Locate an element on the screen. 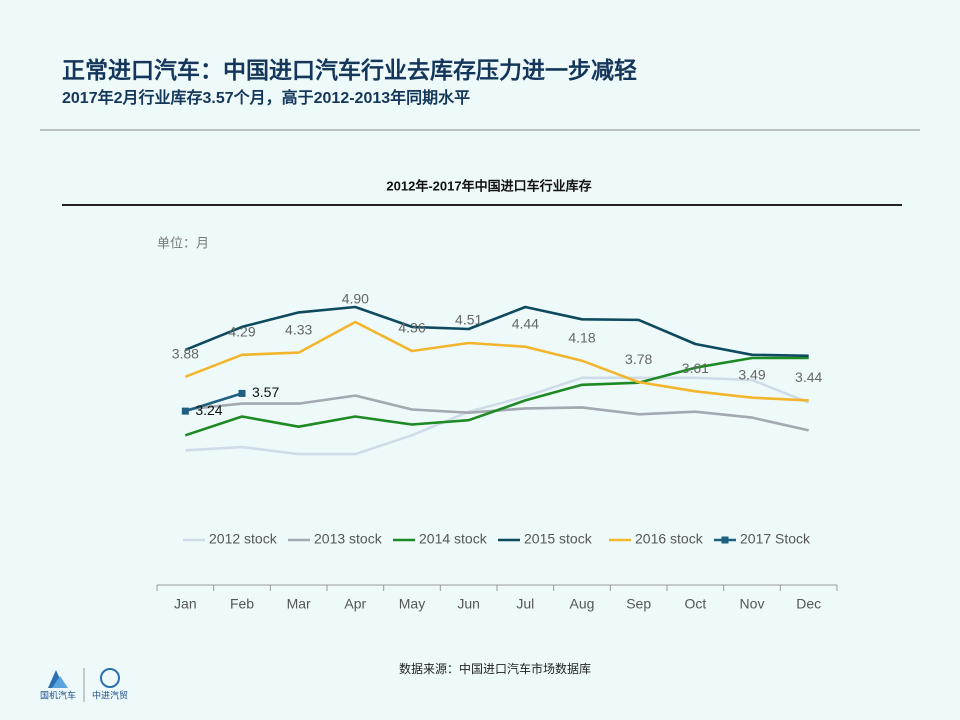  x-tick-label: Apr is located at coordinates (355, 604).